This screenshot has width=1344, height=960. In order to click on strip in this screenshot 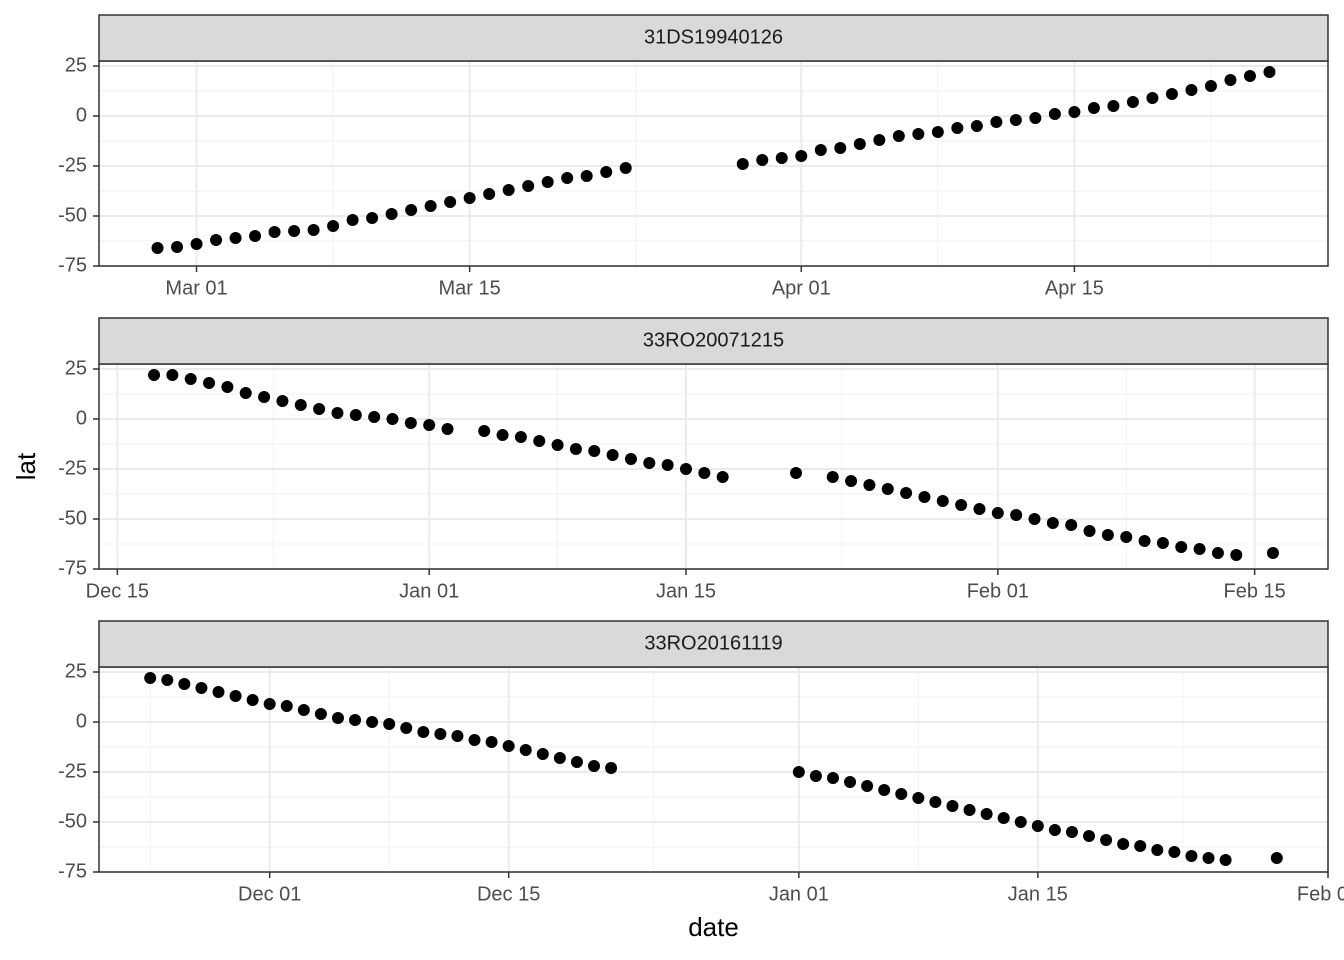, I will do `click(713, 644)`.